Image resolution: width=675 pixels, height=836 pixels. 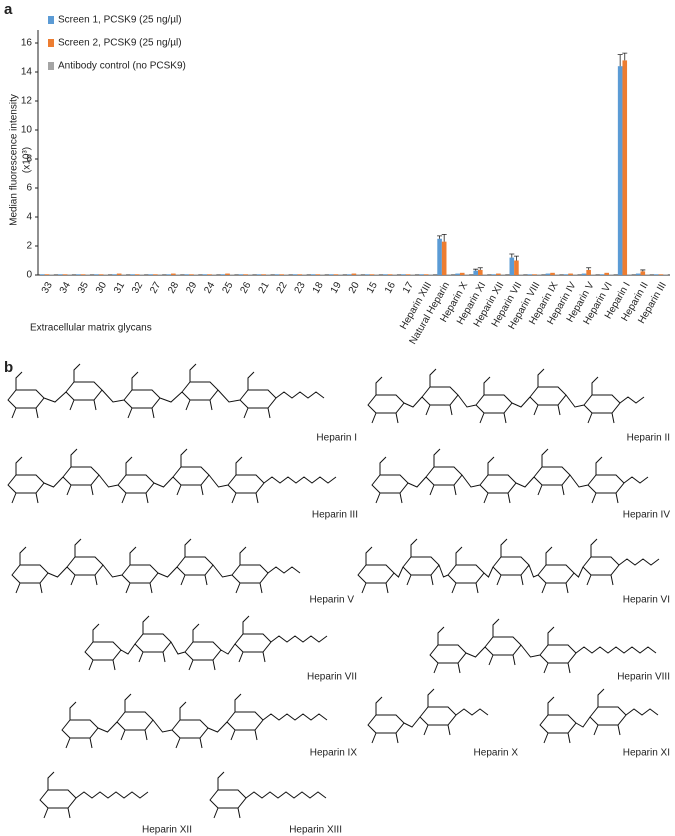 I want to click on structure-label: Heparin XIII, so click(x=315, y=830).